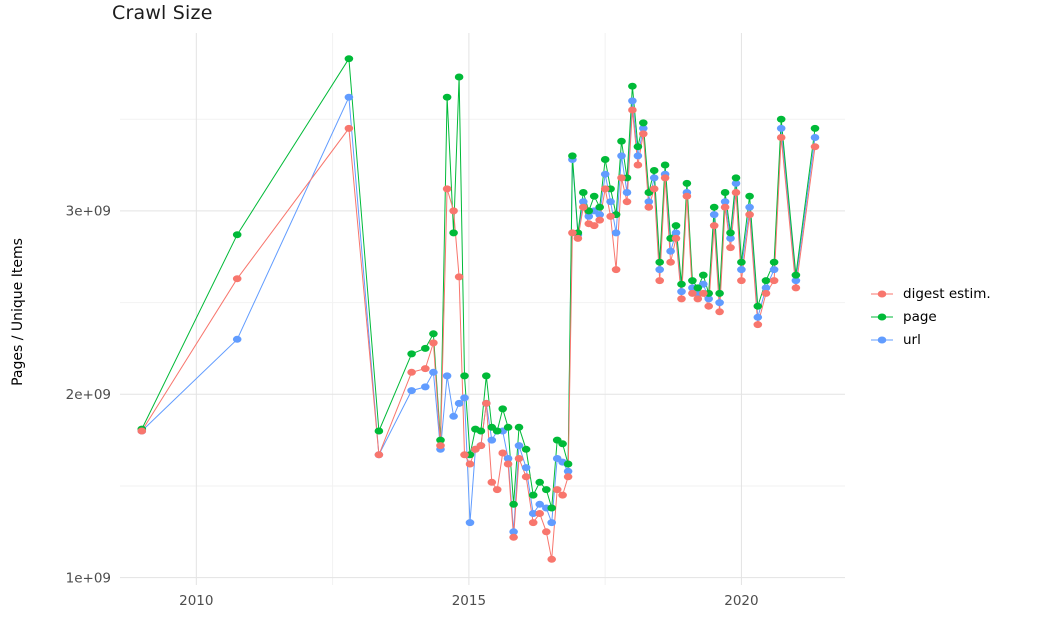  Describe the element at coordinates (88, 212) in the screenshot. I see `y-tick-label: 3e+09` at that location.